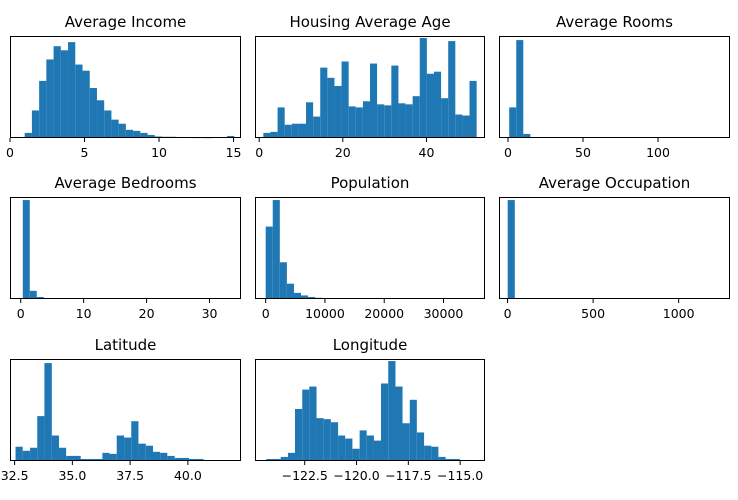  What do you see at coordinates (384, 313) in the screenshot?
I see `x-tick-label: 20000` at bounding box center [384, 313].